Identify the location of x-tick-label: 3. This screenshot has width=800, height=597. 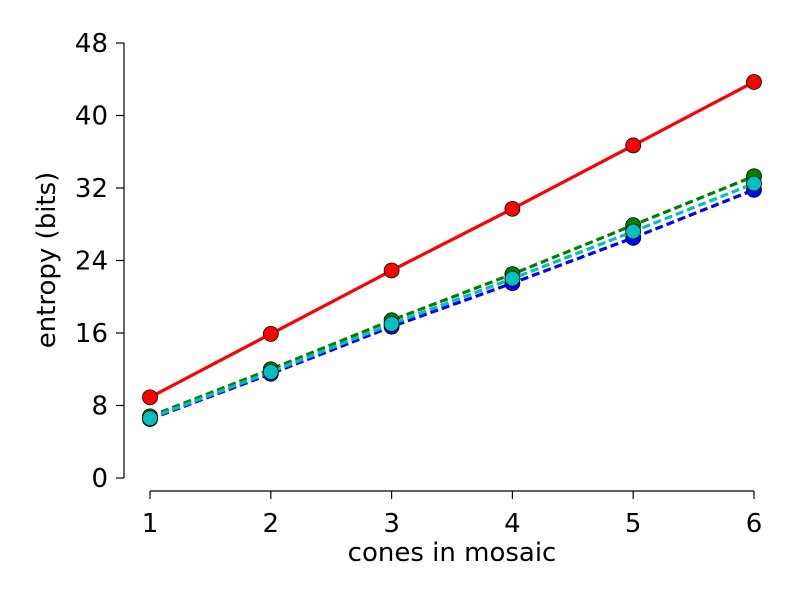
(391, 524).